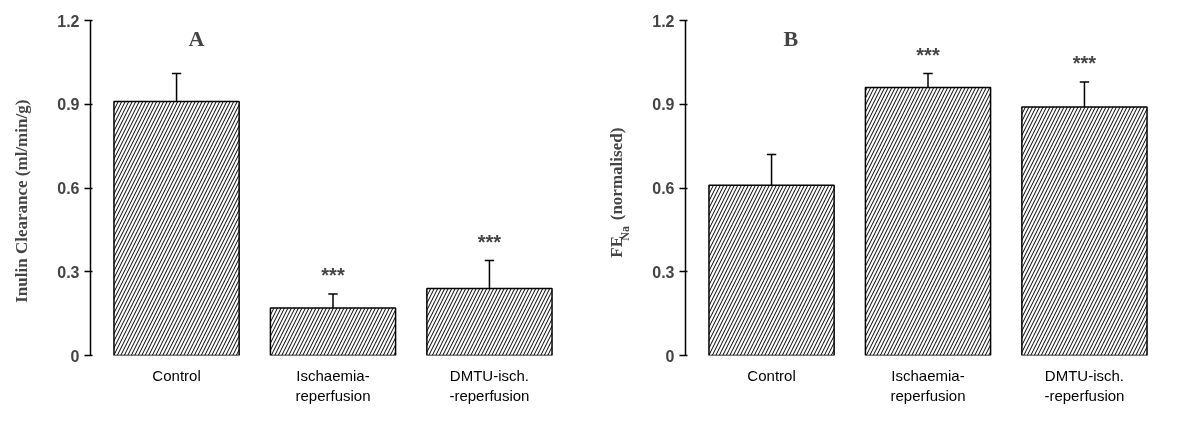  Describe the element at coordinates (21, 201) in the screenshot. I see `y-axis-title: Inulin Clearance (ml/min/g)` at that location.